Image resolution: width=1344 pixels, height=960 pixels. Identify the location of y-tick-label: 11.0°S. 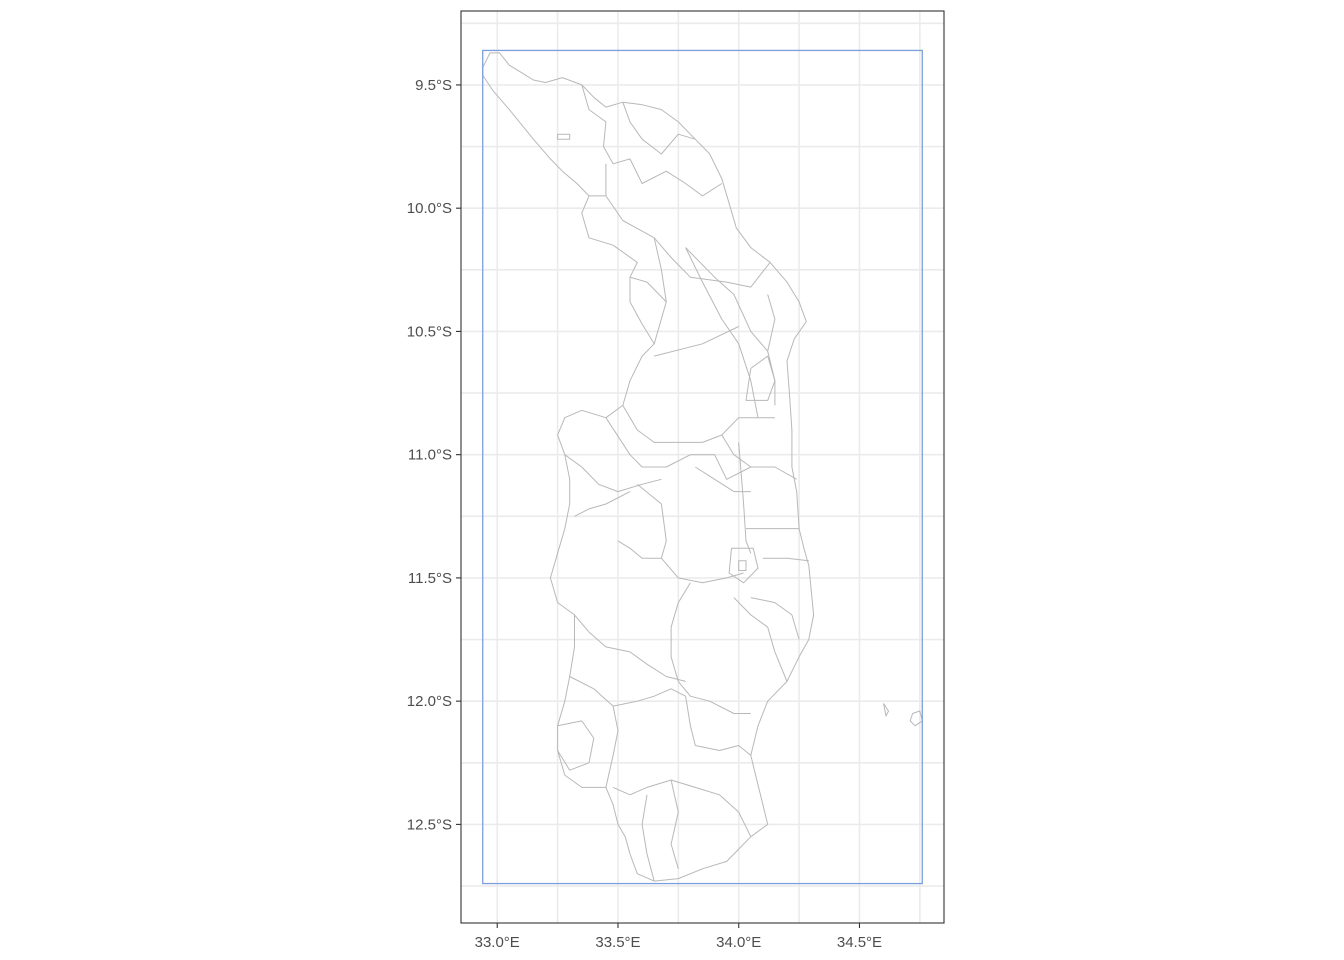
(430, 455).